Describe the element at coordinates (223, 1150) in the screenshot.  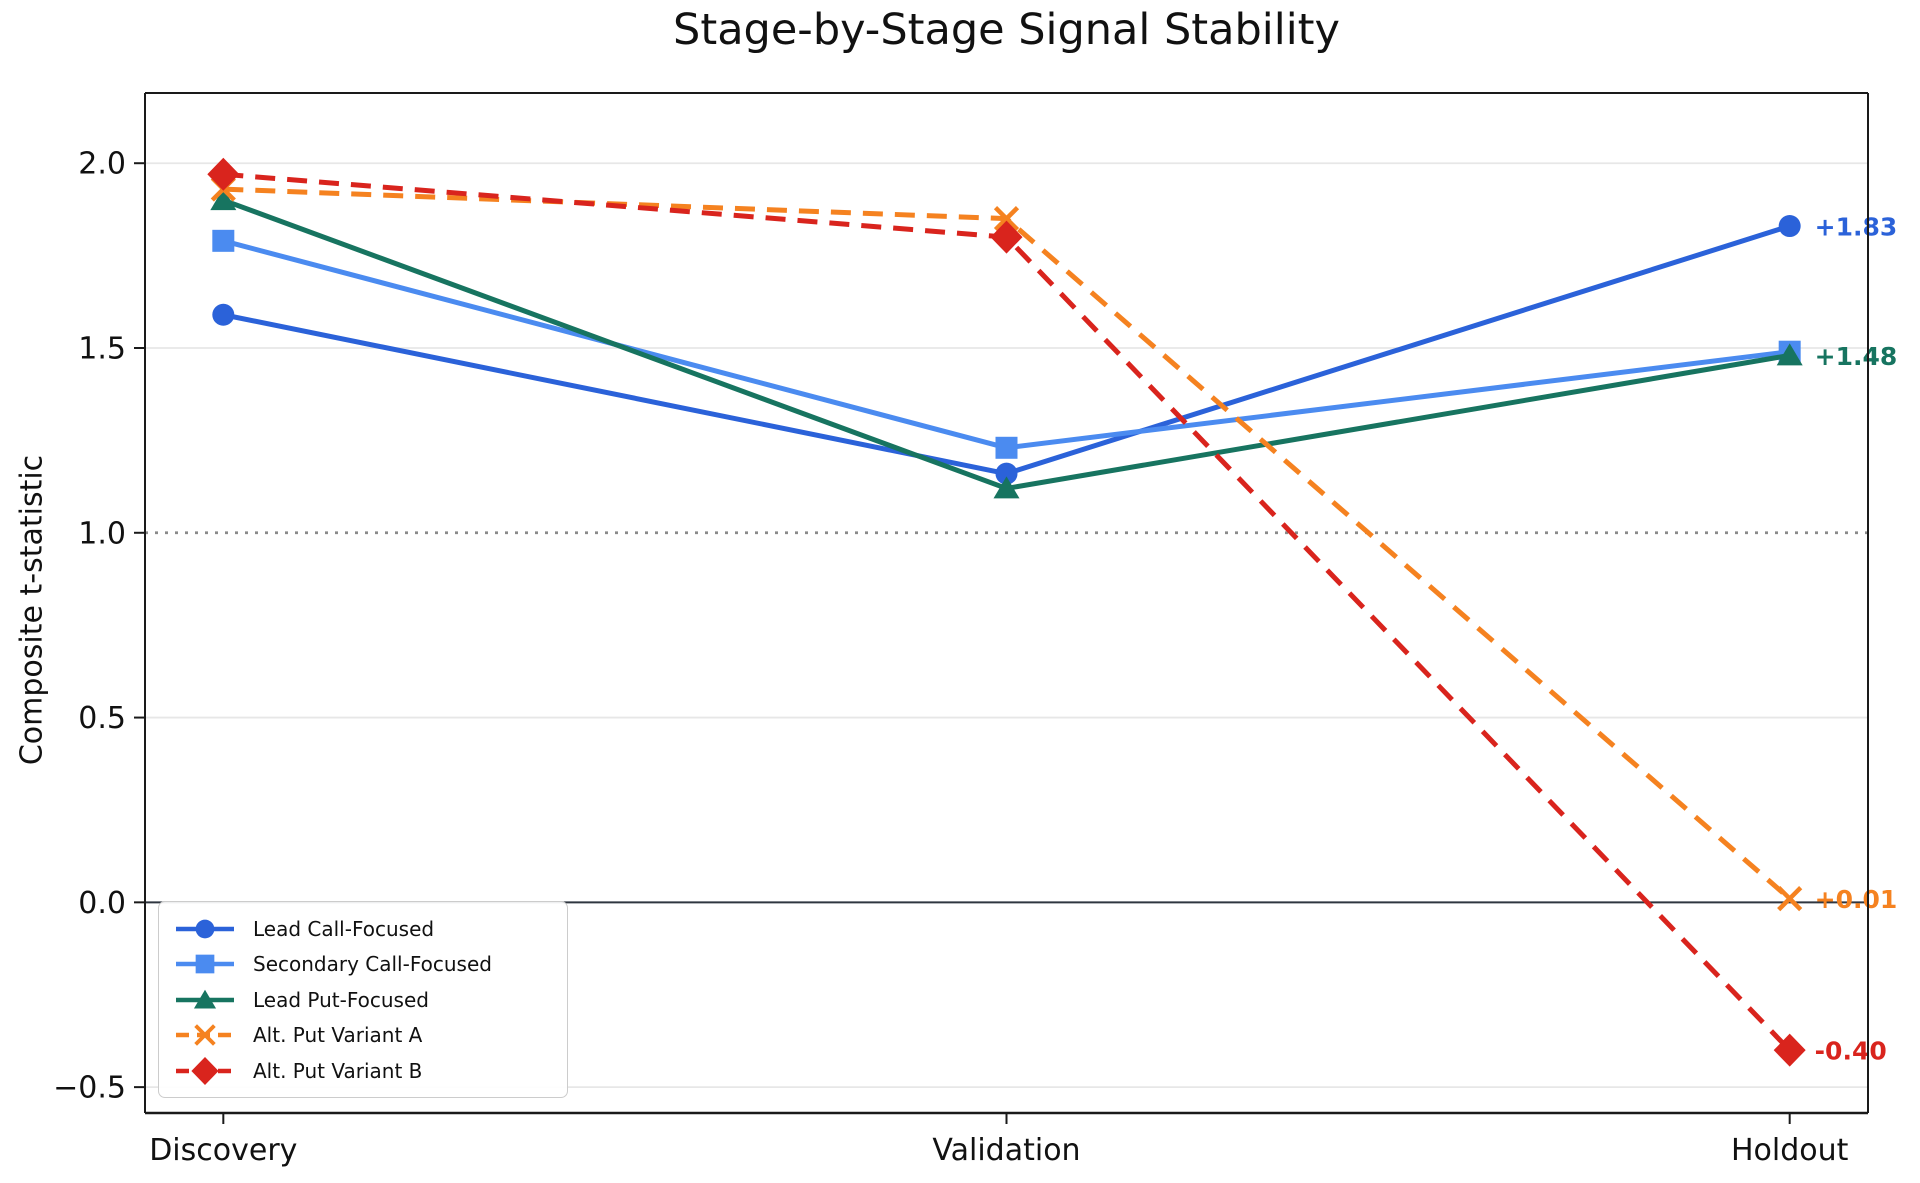
I see `x-tick-label: Discovery` at that location.